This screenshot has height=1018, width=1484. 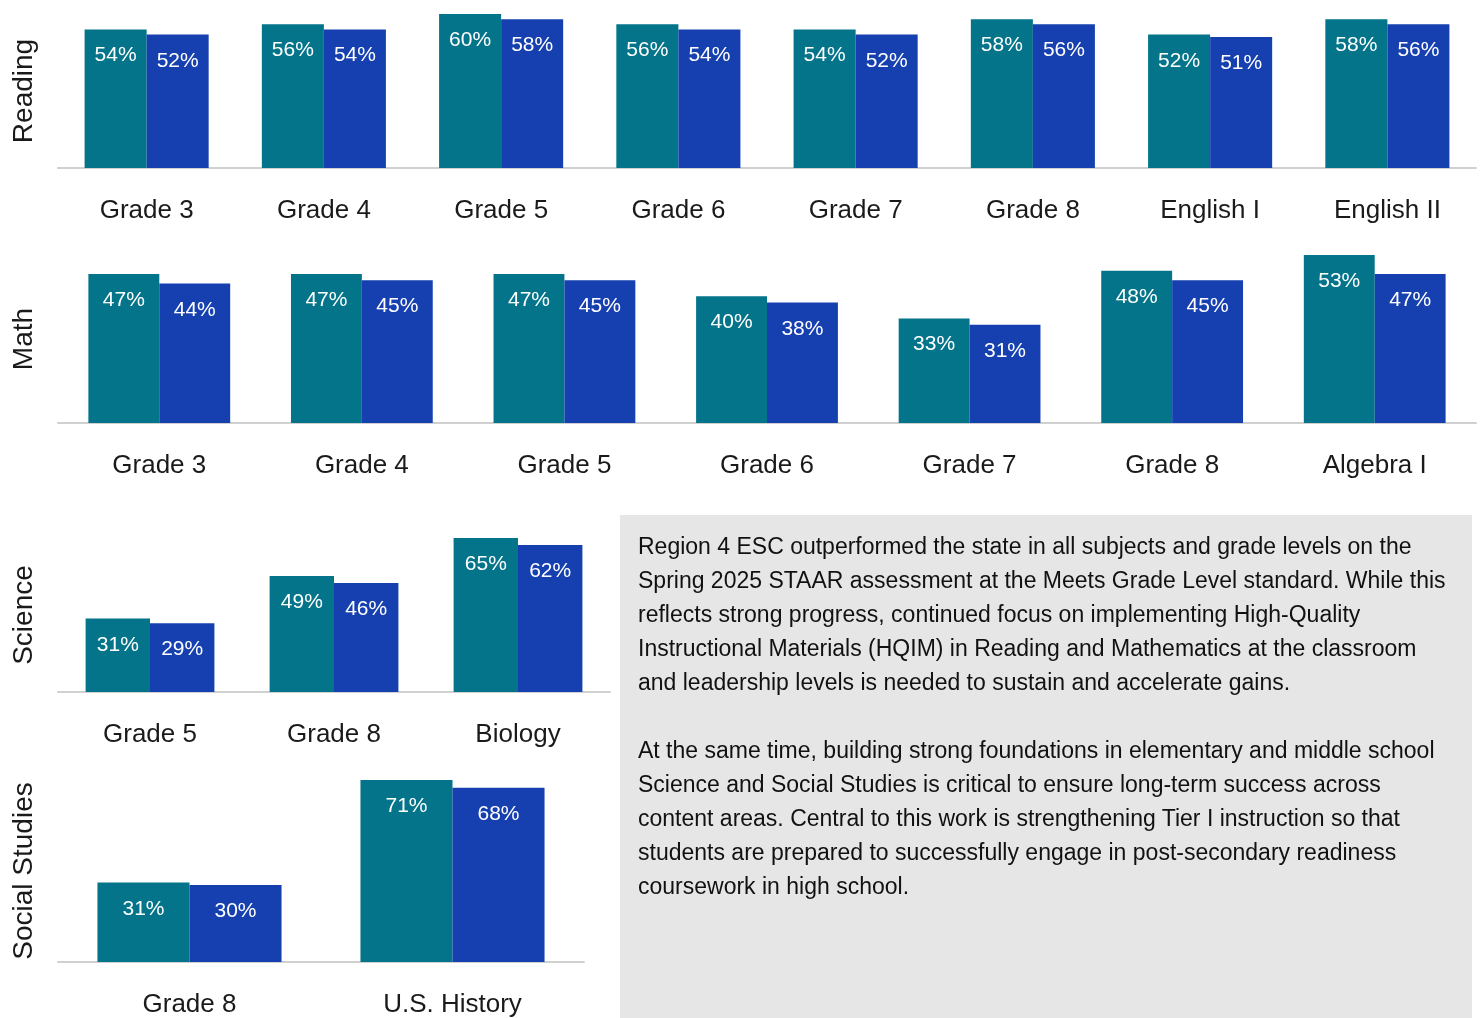 What do you see at coordinates (452, 1003) in the screenshot?
I see `x-tick-label: U.S. History` at bounding box center [452, 1003].